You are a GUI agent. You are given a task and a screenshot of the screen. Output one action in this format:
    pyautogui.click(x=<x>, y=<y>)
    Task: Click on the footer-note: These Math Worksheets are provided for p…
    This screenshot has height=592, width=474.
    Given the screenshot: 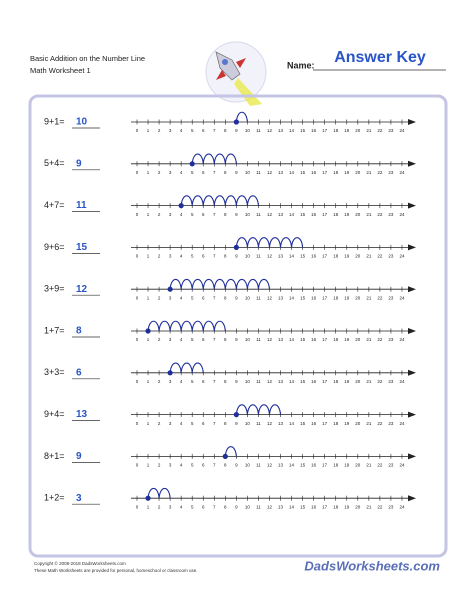 What is the action you would take?
    pyautogui.click(x=116, y=570)
    